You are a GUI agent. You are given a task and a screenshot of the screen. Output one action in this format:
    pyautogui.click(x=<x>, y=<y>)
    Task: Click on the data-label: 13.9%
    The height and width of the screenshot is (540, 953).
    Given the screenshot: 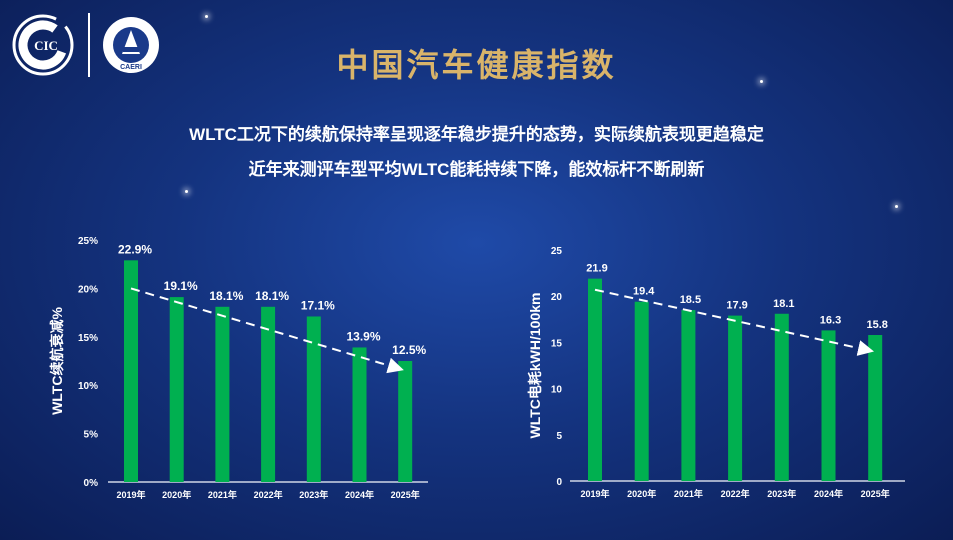 What is the action you would take?
    pyautogui.click(x=363, y=336)
    